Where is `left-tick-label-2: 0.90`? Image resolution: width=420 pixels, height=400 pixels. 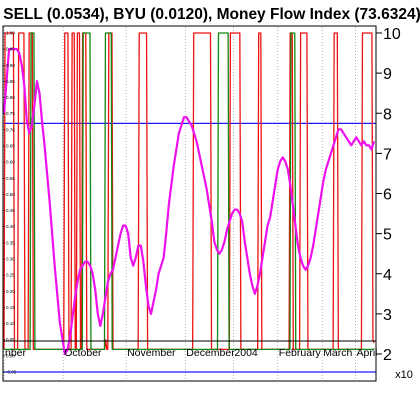 left-tick-label-2: 0.90 is located at coordinates (10, 65).